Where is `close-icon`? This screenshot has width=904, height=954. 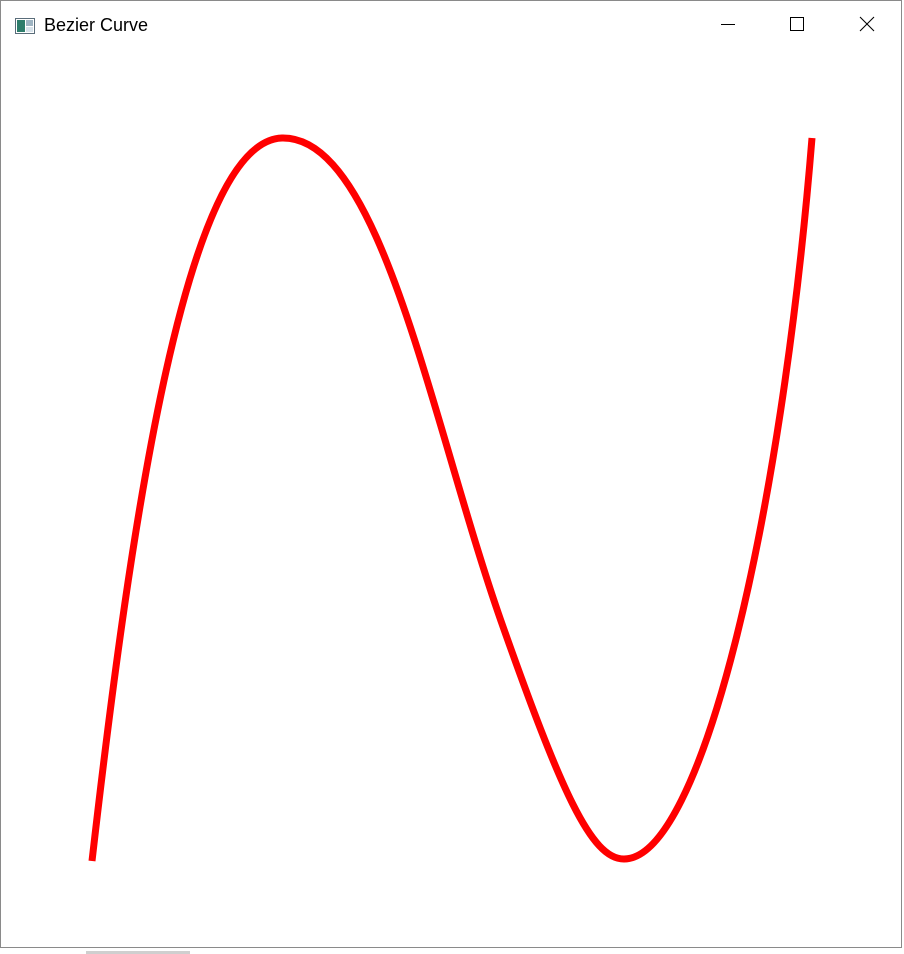
close-icon is located at coordinates (867, 26).